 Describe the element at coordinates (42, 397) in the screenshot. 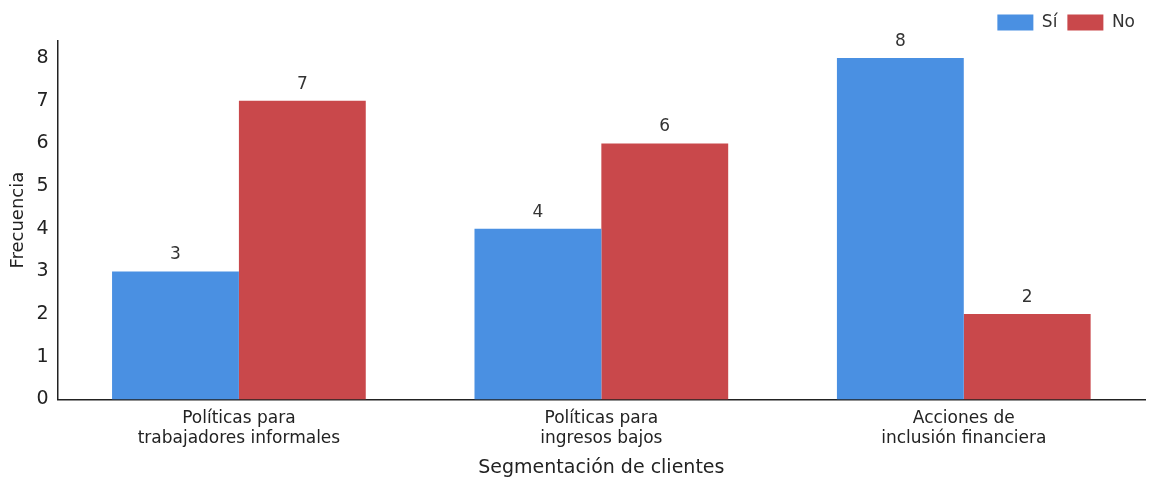

I see `y-tick-label: 0` at that location.